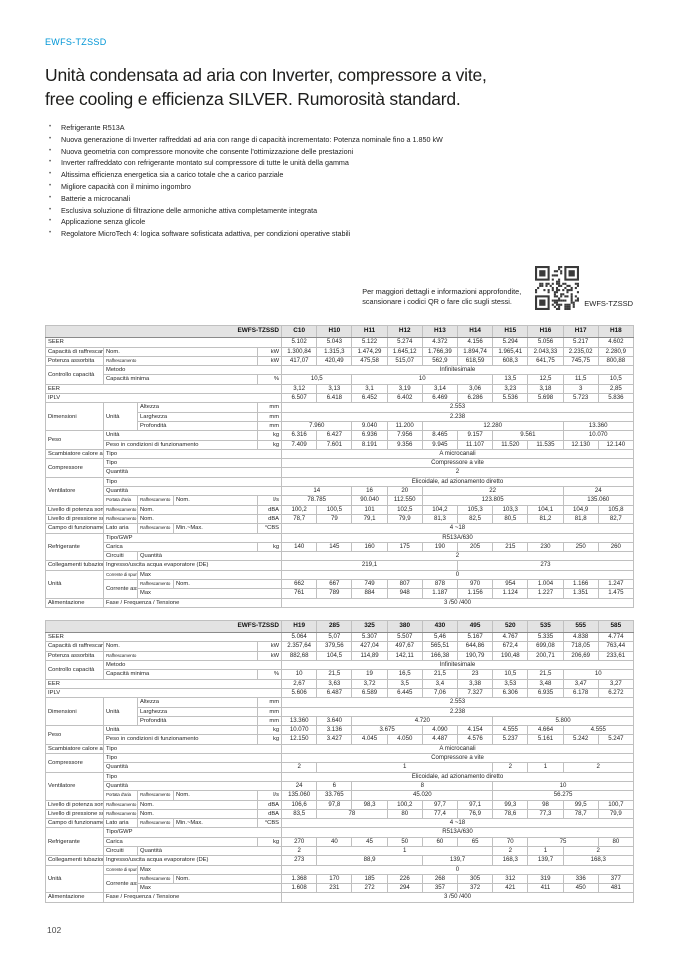  Describe the element at coordinates (545, 888) in the screenshot. I see `value-cell: 411` at that location.